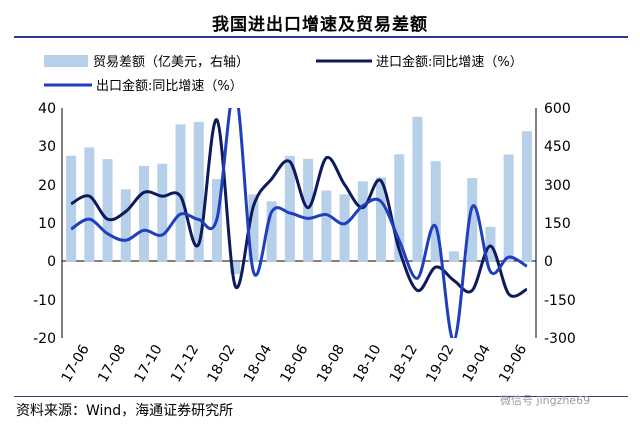  What do you see at coordinates (320, 25) in the screenshot?
I see `chart-title: 我国进出口增速及贸易差额` at bounding box center [320, 25].